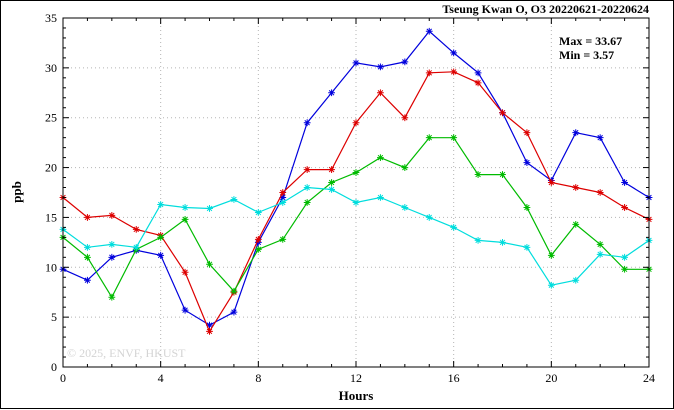 This screenshot has height=410, width=674. Describe the element at coordinates (649, 378) in the screenshot. I see `x-tick-label: 24` at that location.